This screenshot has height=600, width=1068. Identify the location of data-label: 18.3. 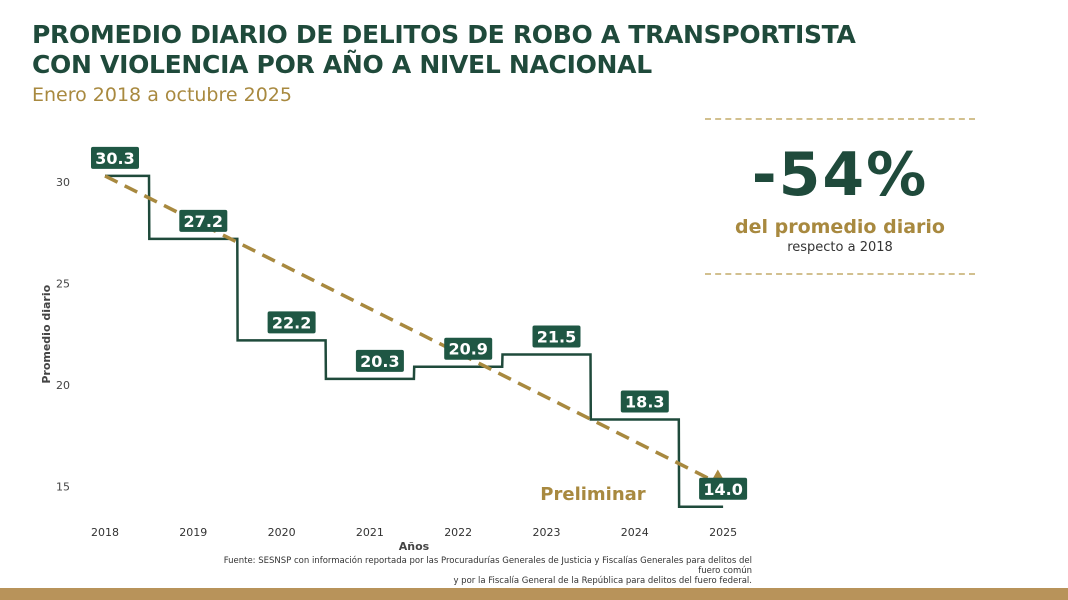
(644, 402).